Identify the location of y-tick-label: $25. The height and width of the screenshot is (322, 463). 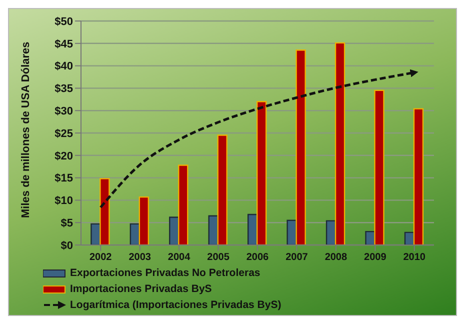
(63, 134).